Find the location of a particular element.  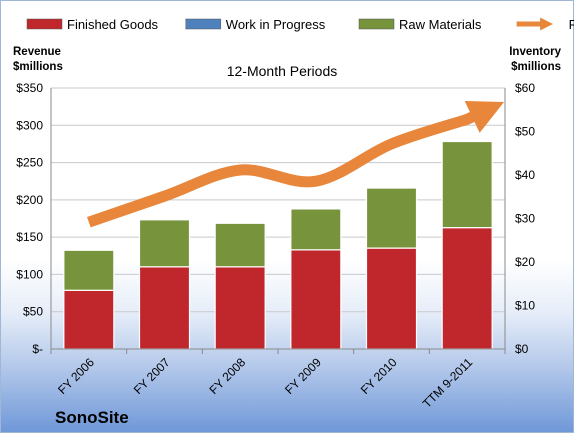

right-tick-label: $10 is located at coordinates (525, 306).